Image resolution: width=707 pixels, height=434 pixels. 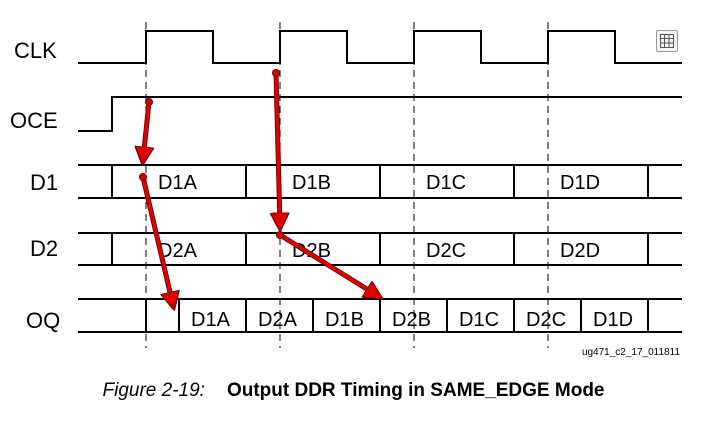 What do you see at coordinates (278, 320) in the screenshot?
I see `oq-cell: D2A` at bounding box center [278, 320].